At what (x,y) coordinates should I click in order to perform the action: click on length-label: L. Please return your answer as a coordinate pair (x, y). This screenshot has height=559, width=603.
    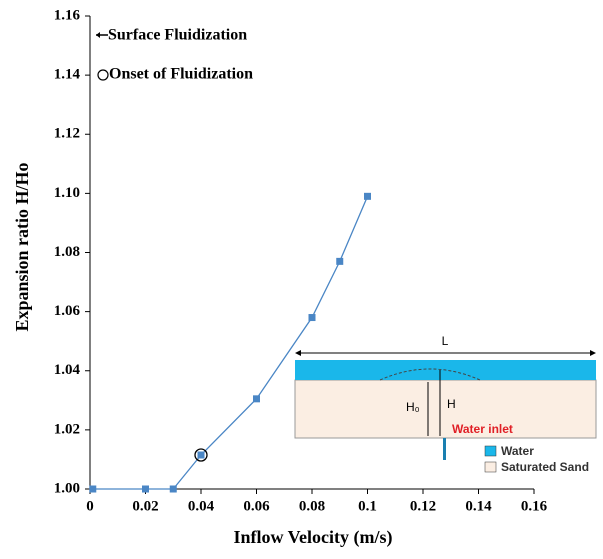
    Looking at the image, I should click on (445, 341).